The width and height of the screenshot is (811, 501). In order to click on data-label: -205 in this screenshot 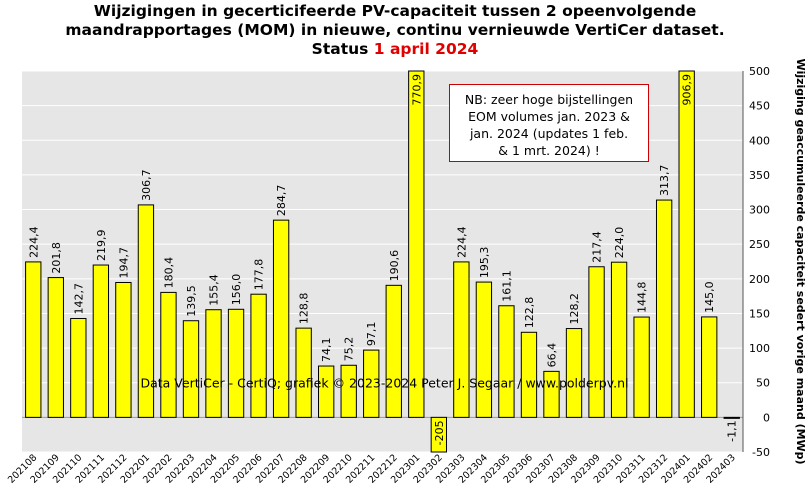, I will do `click(439, 432)`.